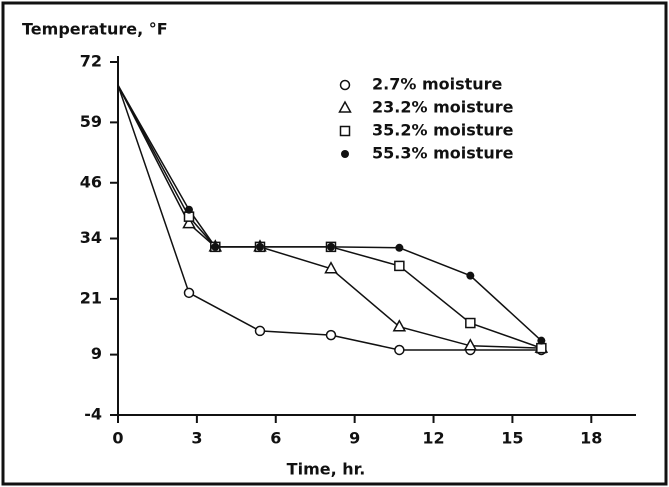 The width and height of the screenshot is (669, 487). What do you see at coordinates (91, 237) in the screenshot?
I see `y-tick-label: 34` at bounding box center [91, 237].